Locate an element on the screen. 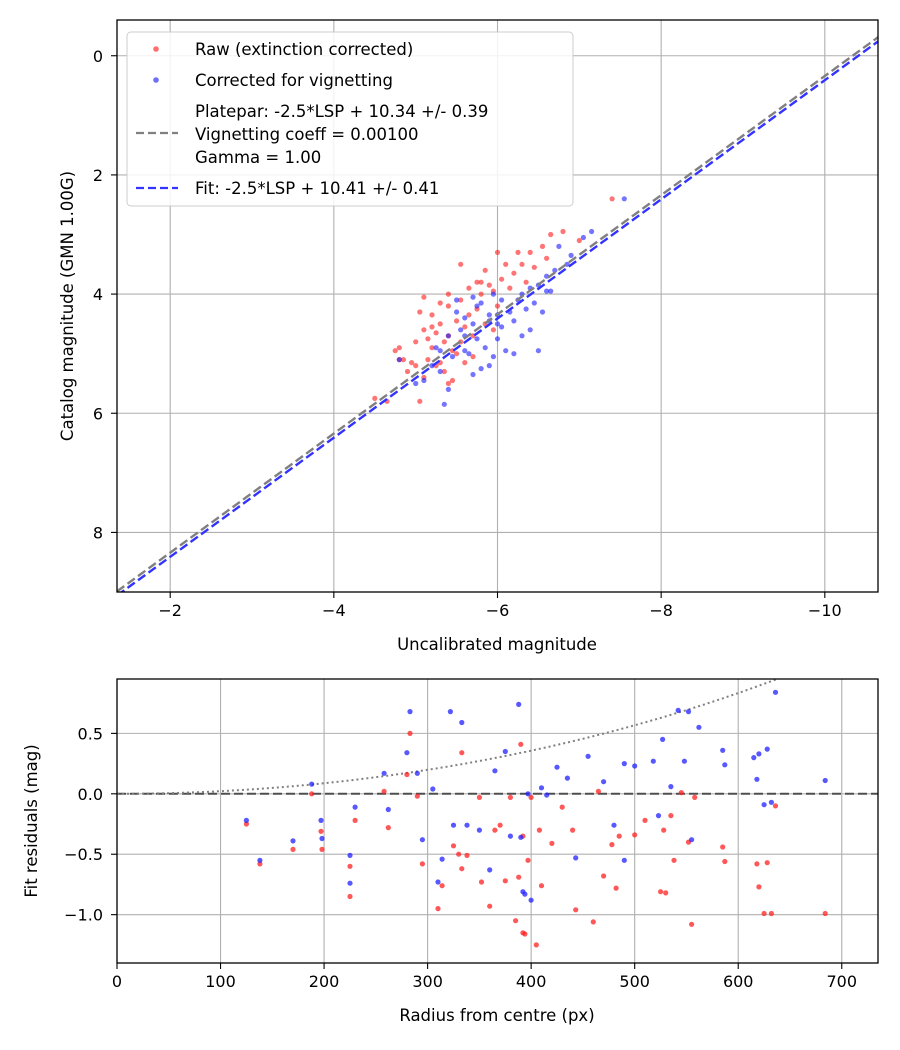 The width and height of the screenshot is (900, 1050). legend-corrected-label: Corrected for vignetting is located at coordinates (294, 80).